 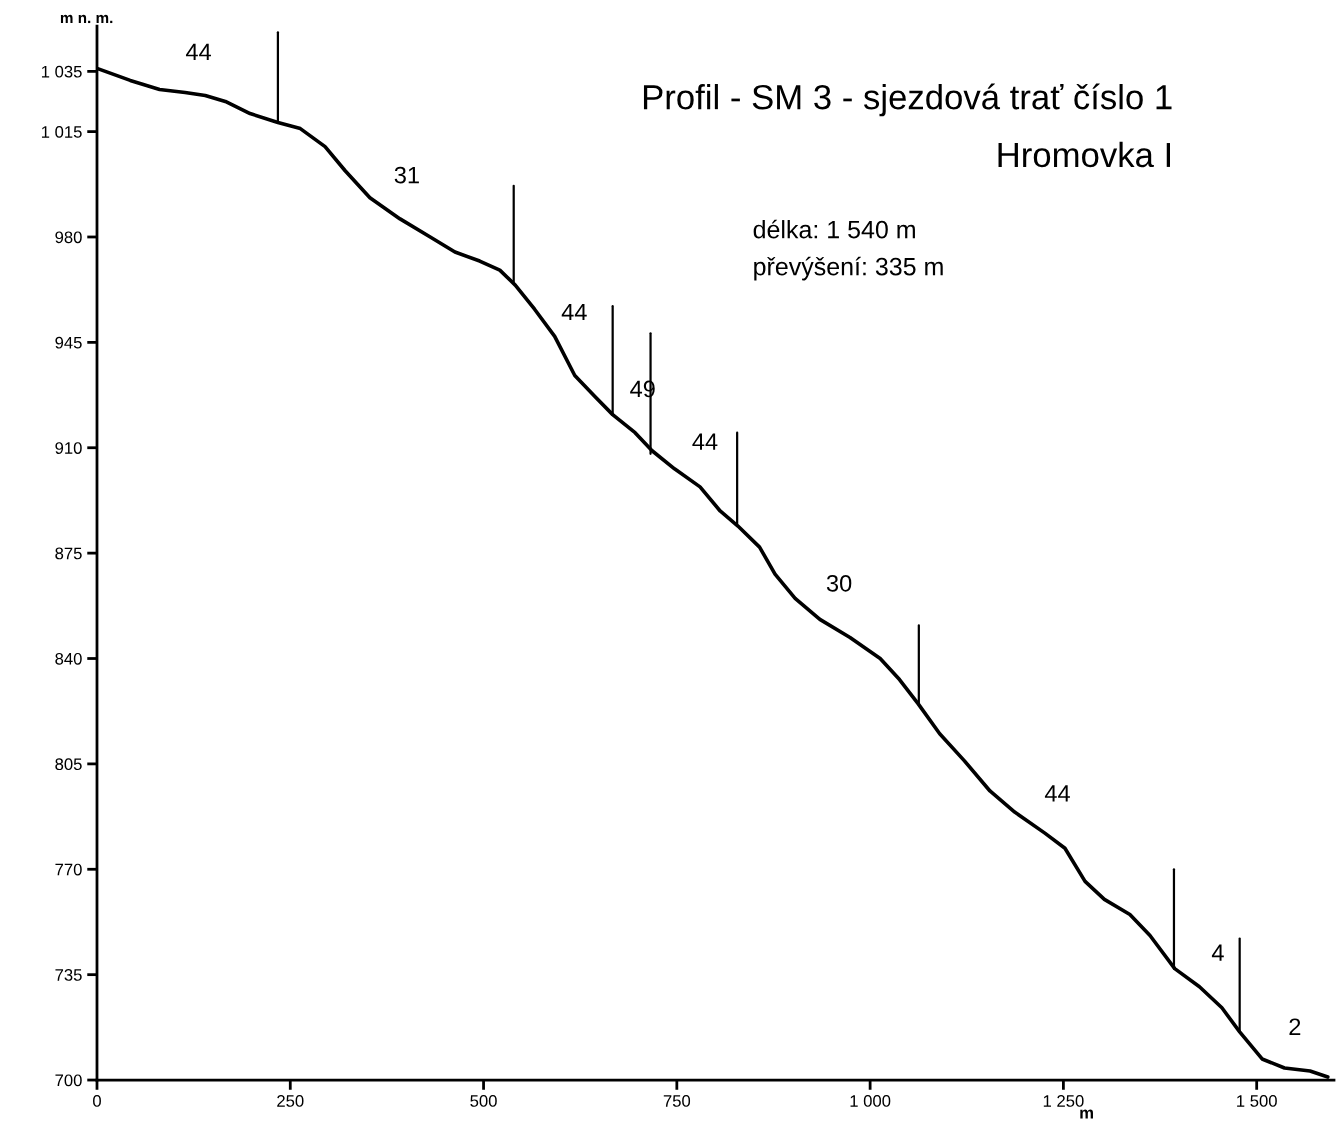 I want to click on x-tick-label: 1 250, so click(x=1063, y=1101).